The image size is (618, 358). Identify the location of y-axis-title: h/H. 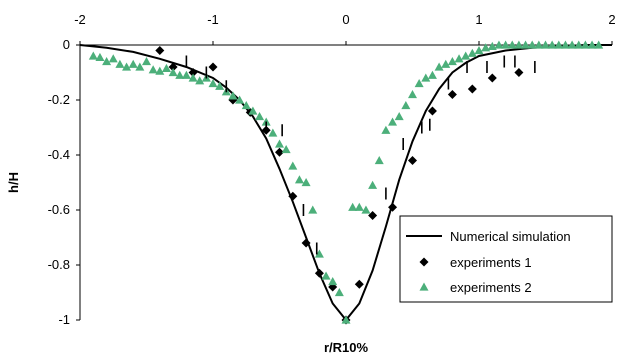
(13, 182).